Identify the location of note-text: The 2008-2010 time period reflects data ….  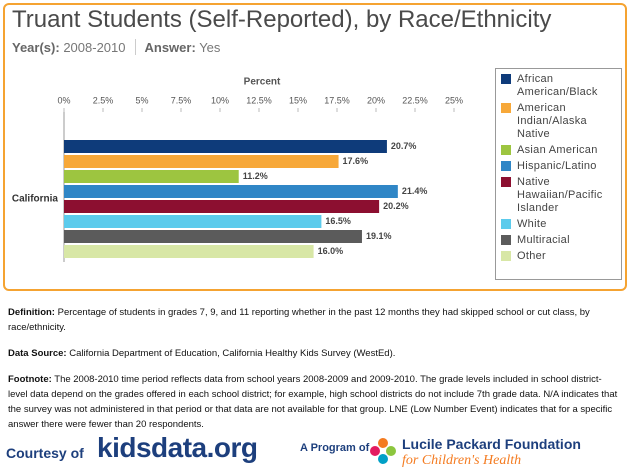
(313, 402).